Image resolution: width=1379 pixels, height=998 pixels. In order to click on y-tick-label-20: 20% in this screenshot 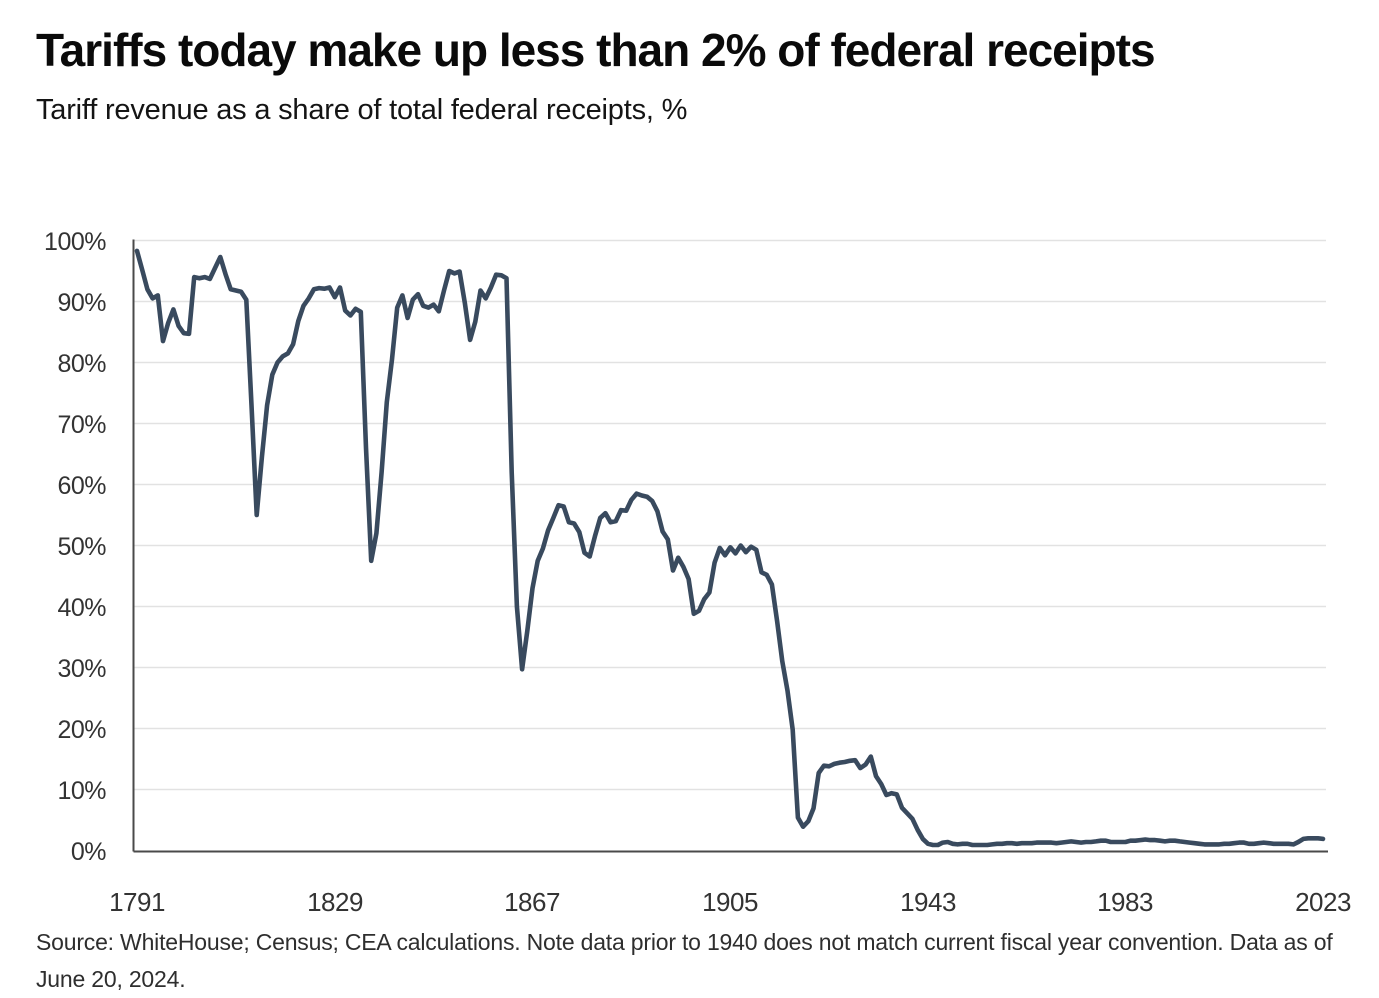, I will do `click(81, 730)`.